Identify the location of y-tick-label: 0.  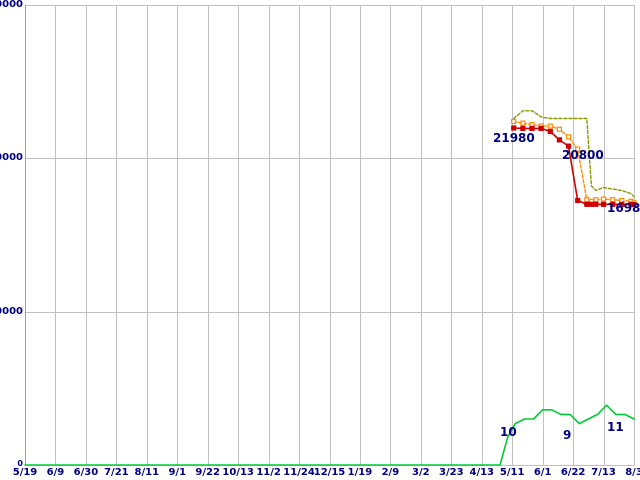
(20, 463).